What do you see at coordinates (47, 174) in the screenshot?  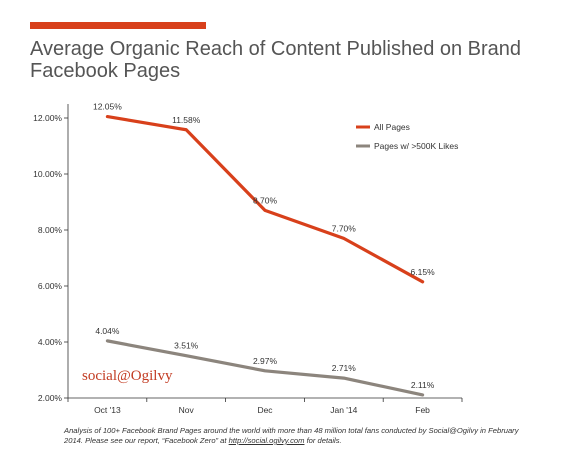 I see `y-tick-label: 10.00%` at bounding box center [47, 174].